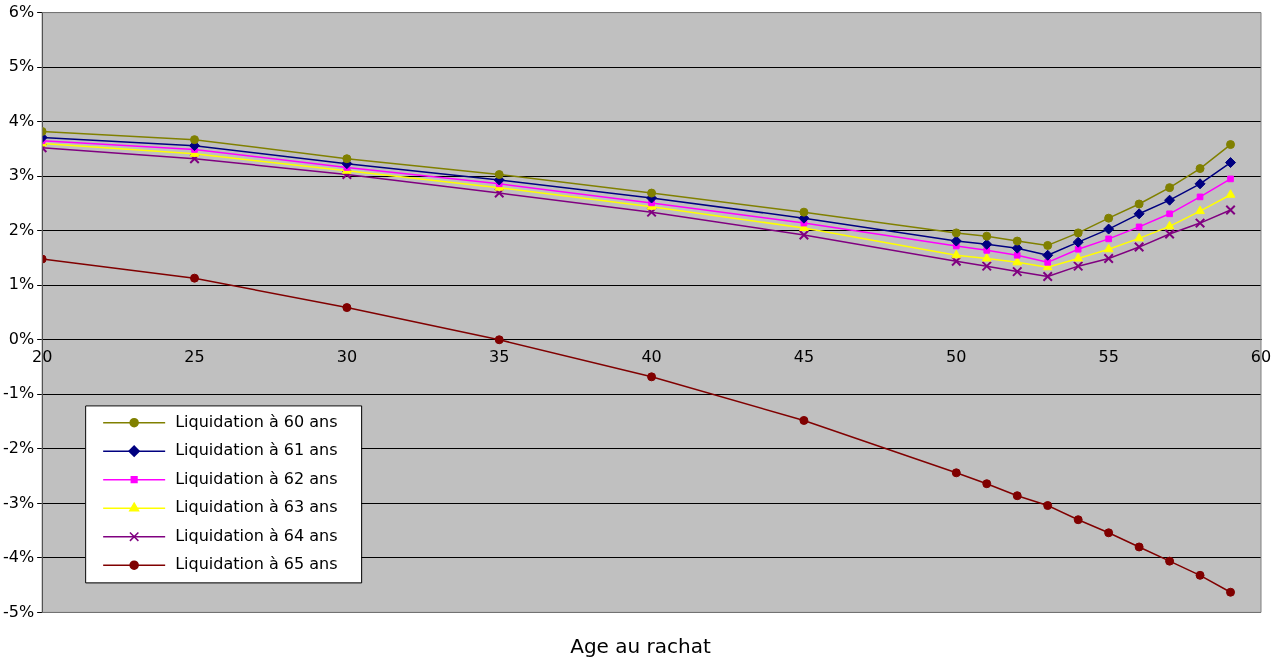 Image resolution: width=1281 pixels, height=661 pixels. What do you see at coordinates (21, 284) in the screenshot?
I see `y-tick-label: 1%` at bounding box center [21, 284].